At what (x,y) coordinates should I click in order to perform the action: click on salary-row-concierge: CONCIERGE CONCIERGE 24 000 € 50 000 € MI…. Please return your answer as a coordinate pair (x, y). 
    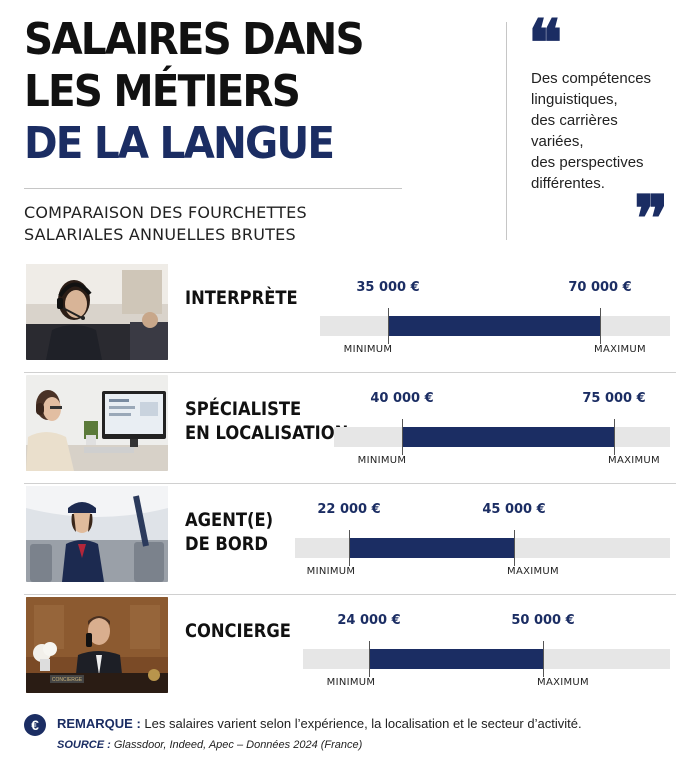
    Looking at the image, I should click on (350, 650).